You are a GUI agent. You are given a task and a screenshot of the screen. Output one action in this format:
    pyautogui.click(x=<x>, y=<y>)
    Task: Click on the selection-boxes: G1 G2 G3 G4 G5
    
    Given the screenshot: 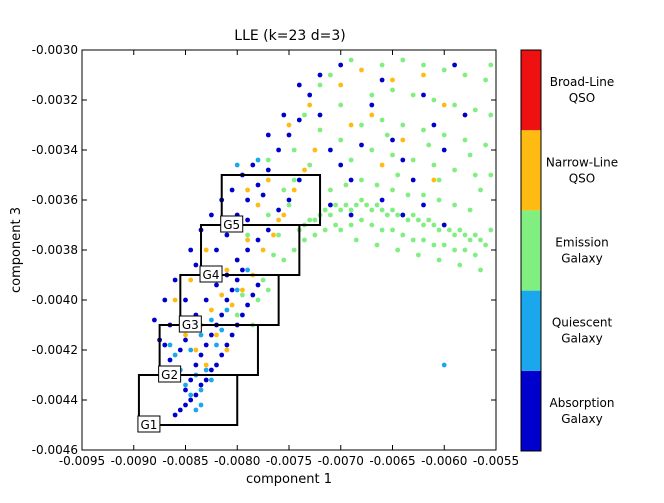 What is the action you would take?
    pyautogui.click(x=229, y=303)
    